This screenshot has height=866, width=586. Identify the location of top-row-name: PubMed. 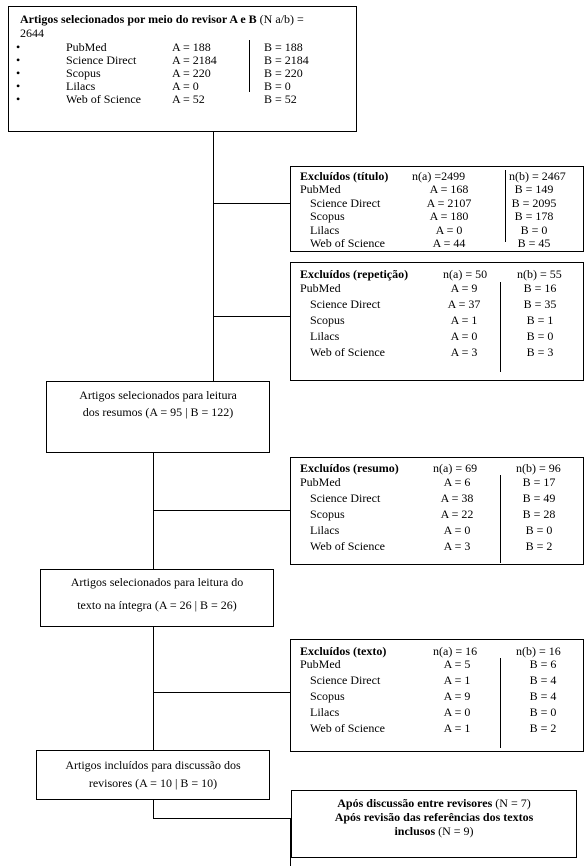
(86, 47).